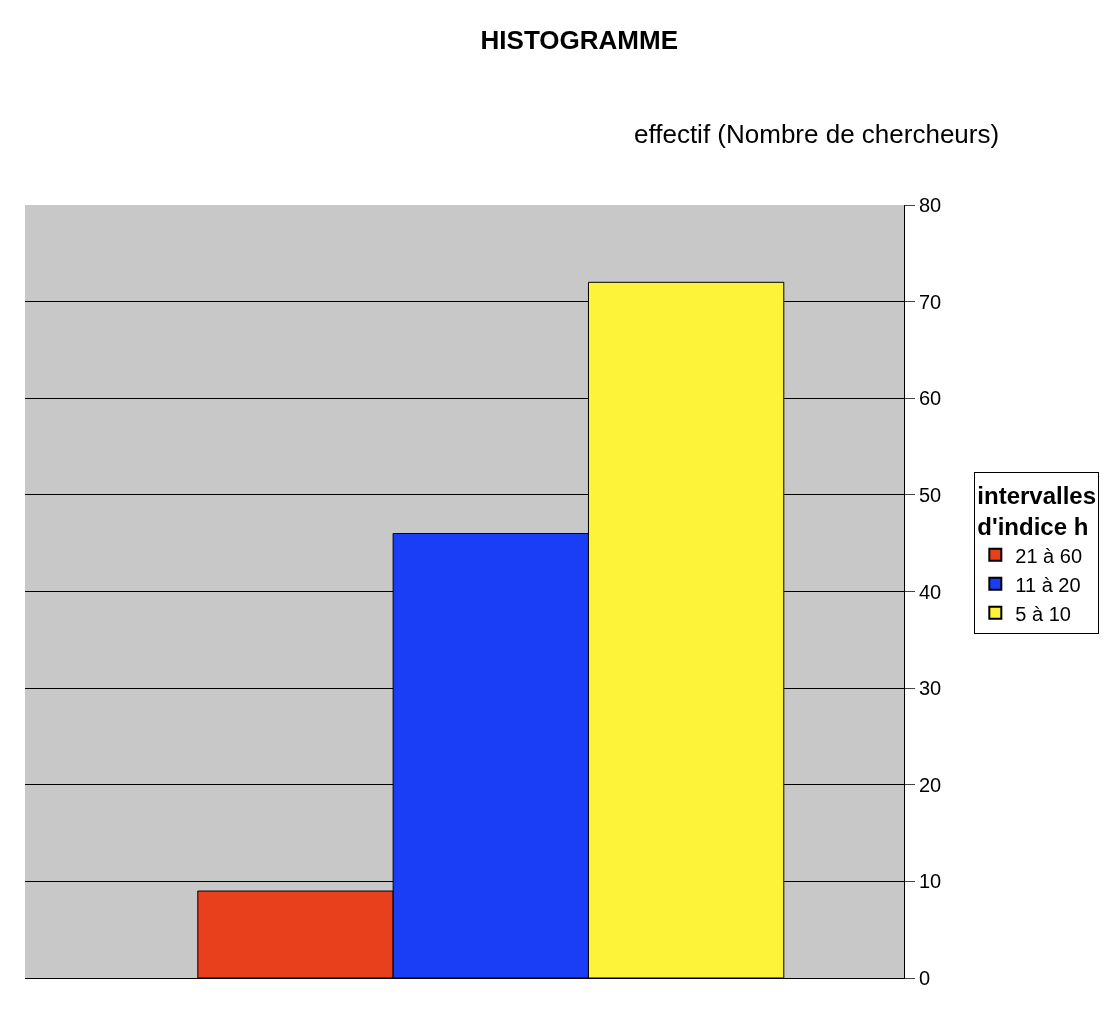 Image resolution: width=1114 pixels, height=1018 pixels. I want to click on y-tick-label: 0, so click(925, 978).